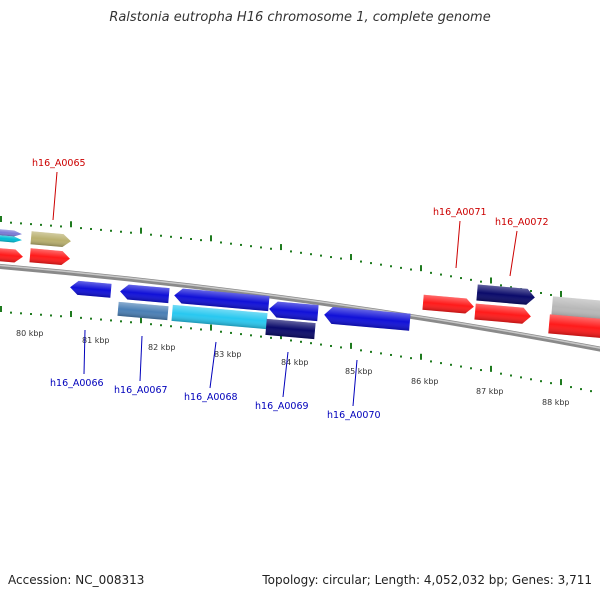 The image size is (600, 600). Describe the element at coordinates (59, 163) in the screenshot. I see `gene-label: h16_A0065` at that location.